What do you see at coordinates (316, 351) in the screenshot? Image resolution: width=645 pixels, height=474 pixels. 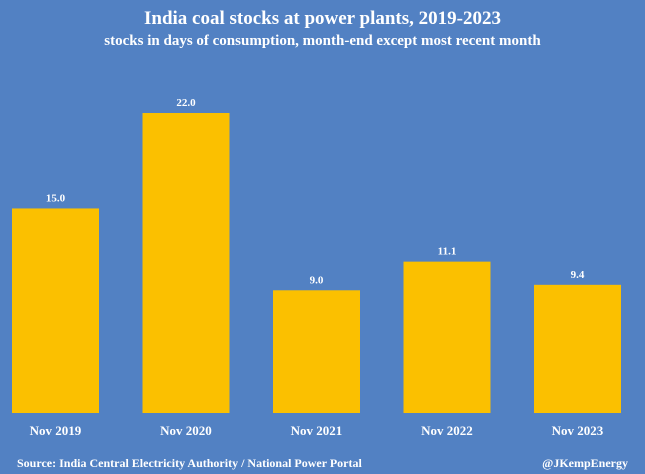 I see `bar-nov-2021` at bounding box center [316, 351].